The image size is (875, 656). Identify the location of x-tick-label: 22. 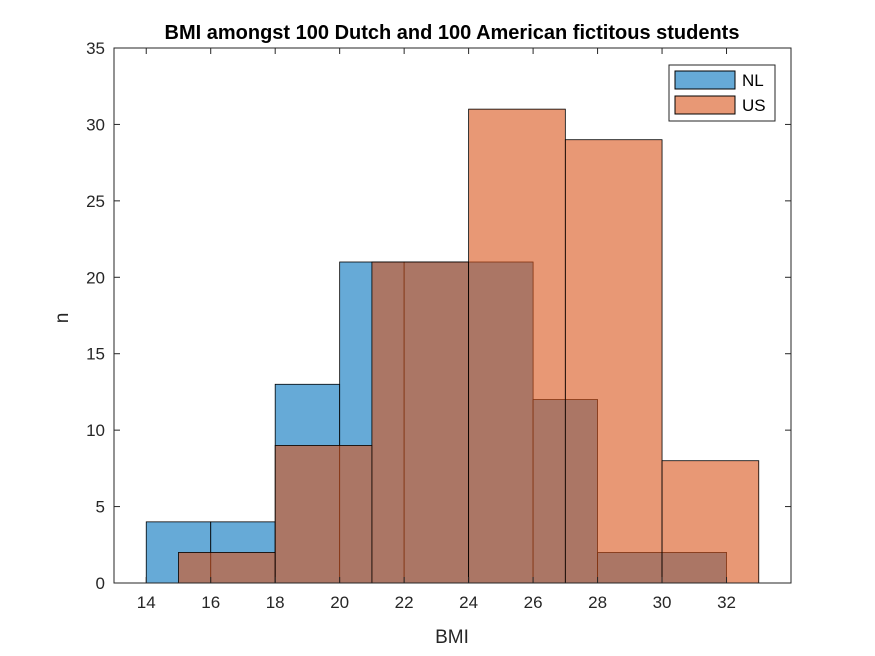
(404, 602).